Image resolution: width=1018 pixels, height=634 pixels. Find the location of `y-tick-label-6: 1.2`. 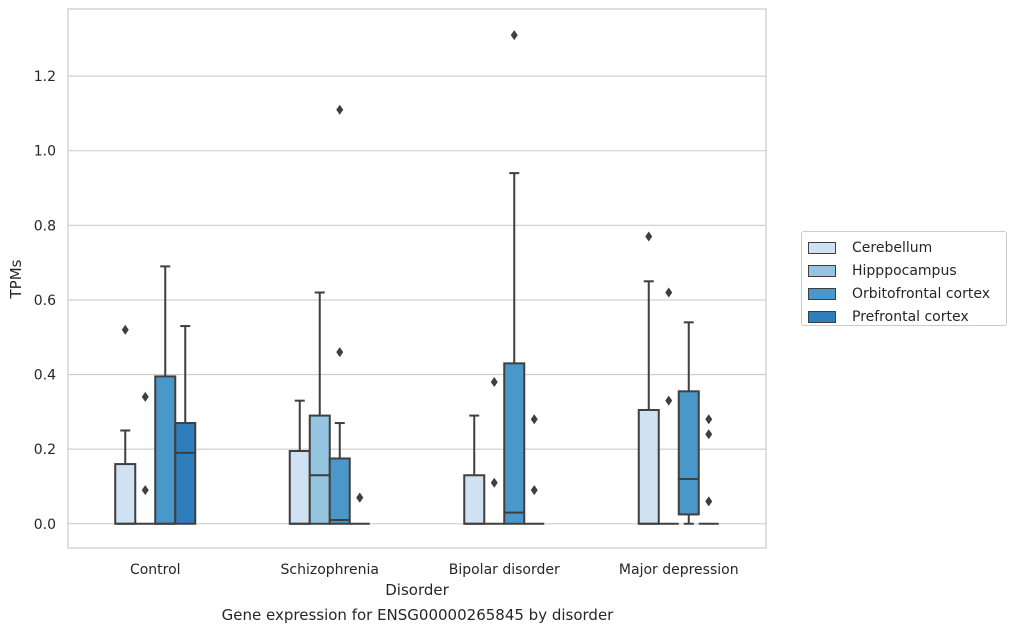

y-tick-label-6: 1.2 is located at coordinates (45, 77).